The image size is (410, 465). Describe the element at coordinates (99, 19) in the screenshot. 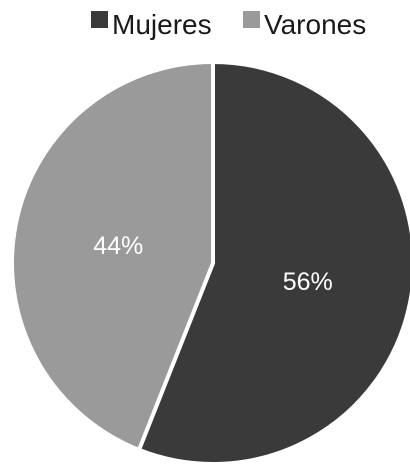

I see `legend-swatch-mujeres` at that location.